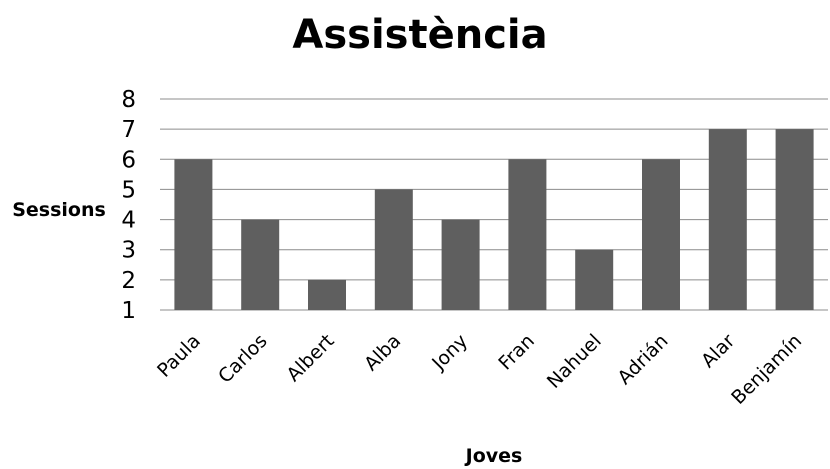  What do you see at coordinates (179, 356) in the screenshot?
I see `x-tick-label: Paula` at bounding box center [179, 356].